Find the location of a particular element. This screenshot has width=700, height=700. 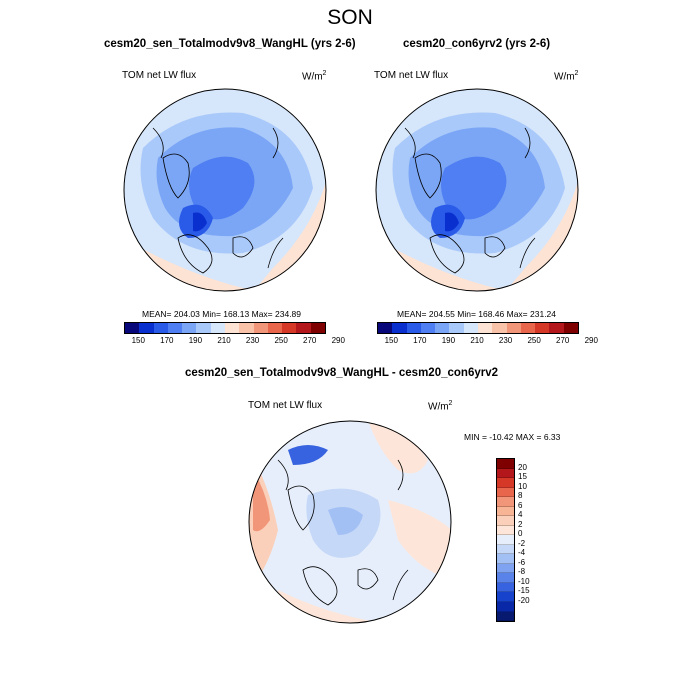

panel1-colorbar is located at coordinates (225, 328).